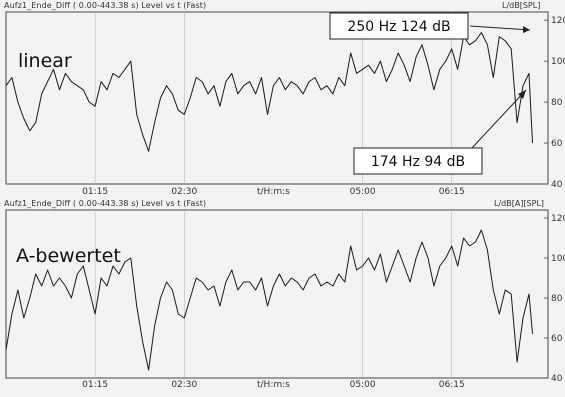  Describe the element at coordinates (519, 203) in the screenshot. I see `bottom-chart-unit-label: L/dB[A][SPL]` at that location.